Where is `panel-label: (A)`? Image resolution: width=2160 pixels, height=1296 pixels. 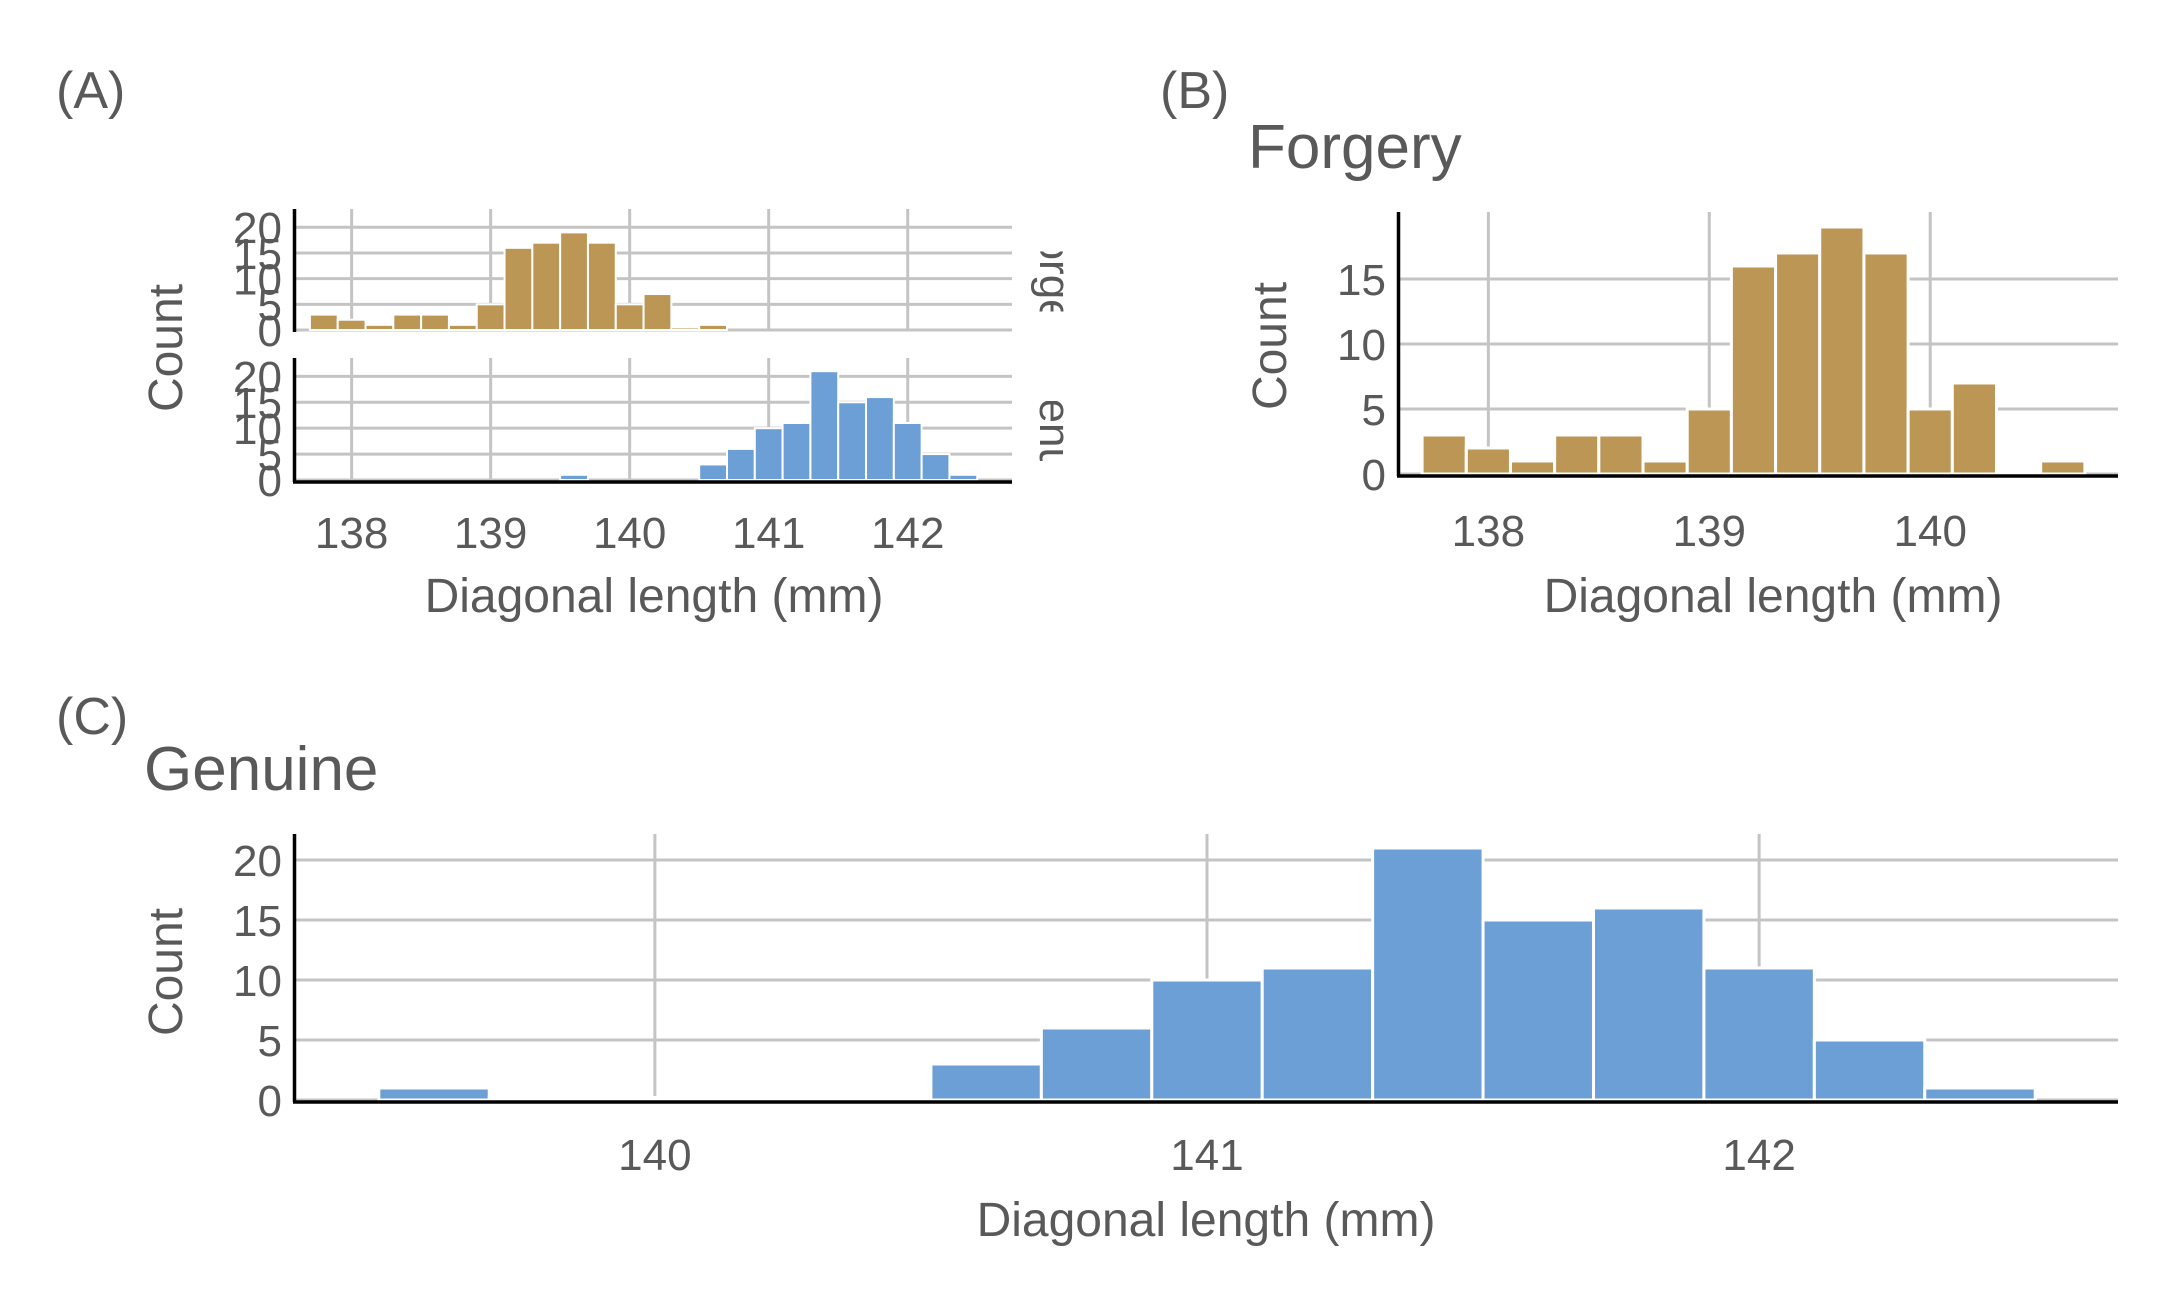
panel-label: (A) is located at coordinates (90, 91).